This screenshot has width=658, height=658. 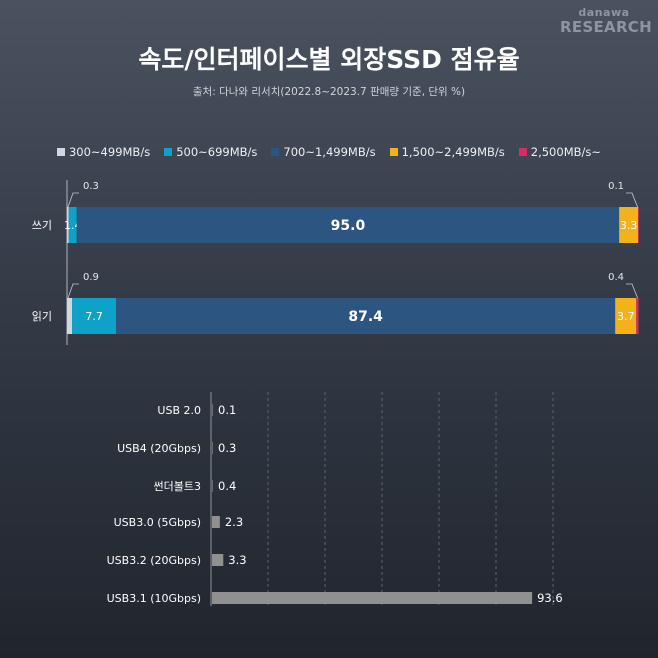 I want to click on legend-label: 700~1,499MB/s, so click(x=329, y=152).